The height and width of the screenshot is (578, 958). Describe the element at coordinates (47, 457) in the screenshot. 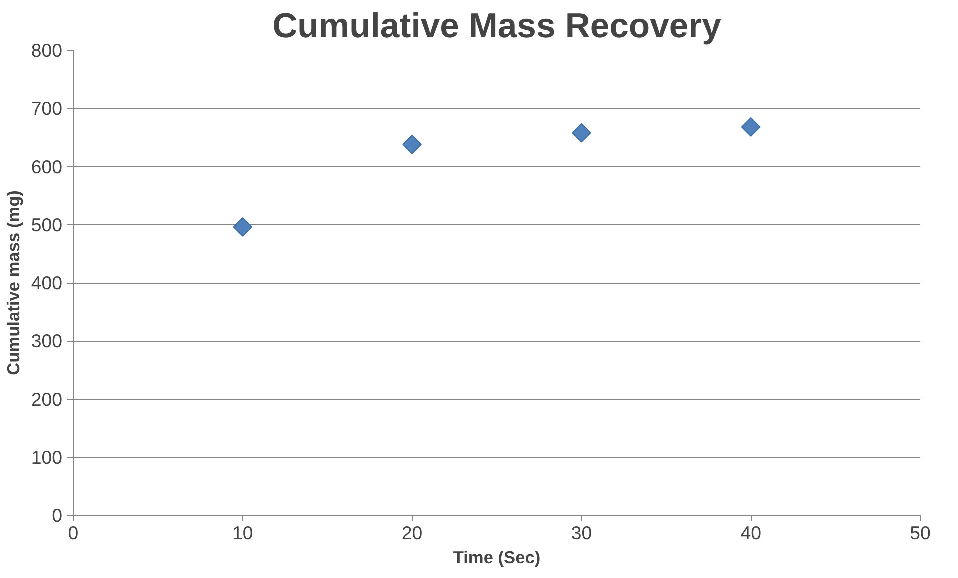

I see `y-tick-label: 100` at that location.